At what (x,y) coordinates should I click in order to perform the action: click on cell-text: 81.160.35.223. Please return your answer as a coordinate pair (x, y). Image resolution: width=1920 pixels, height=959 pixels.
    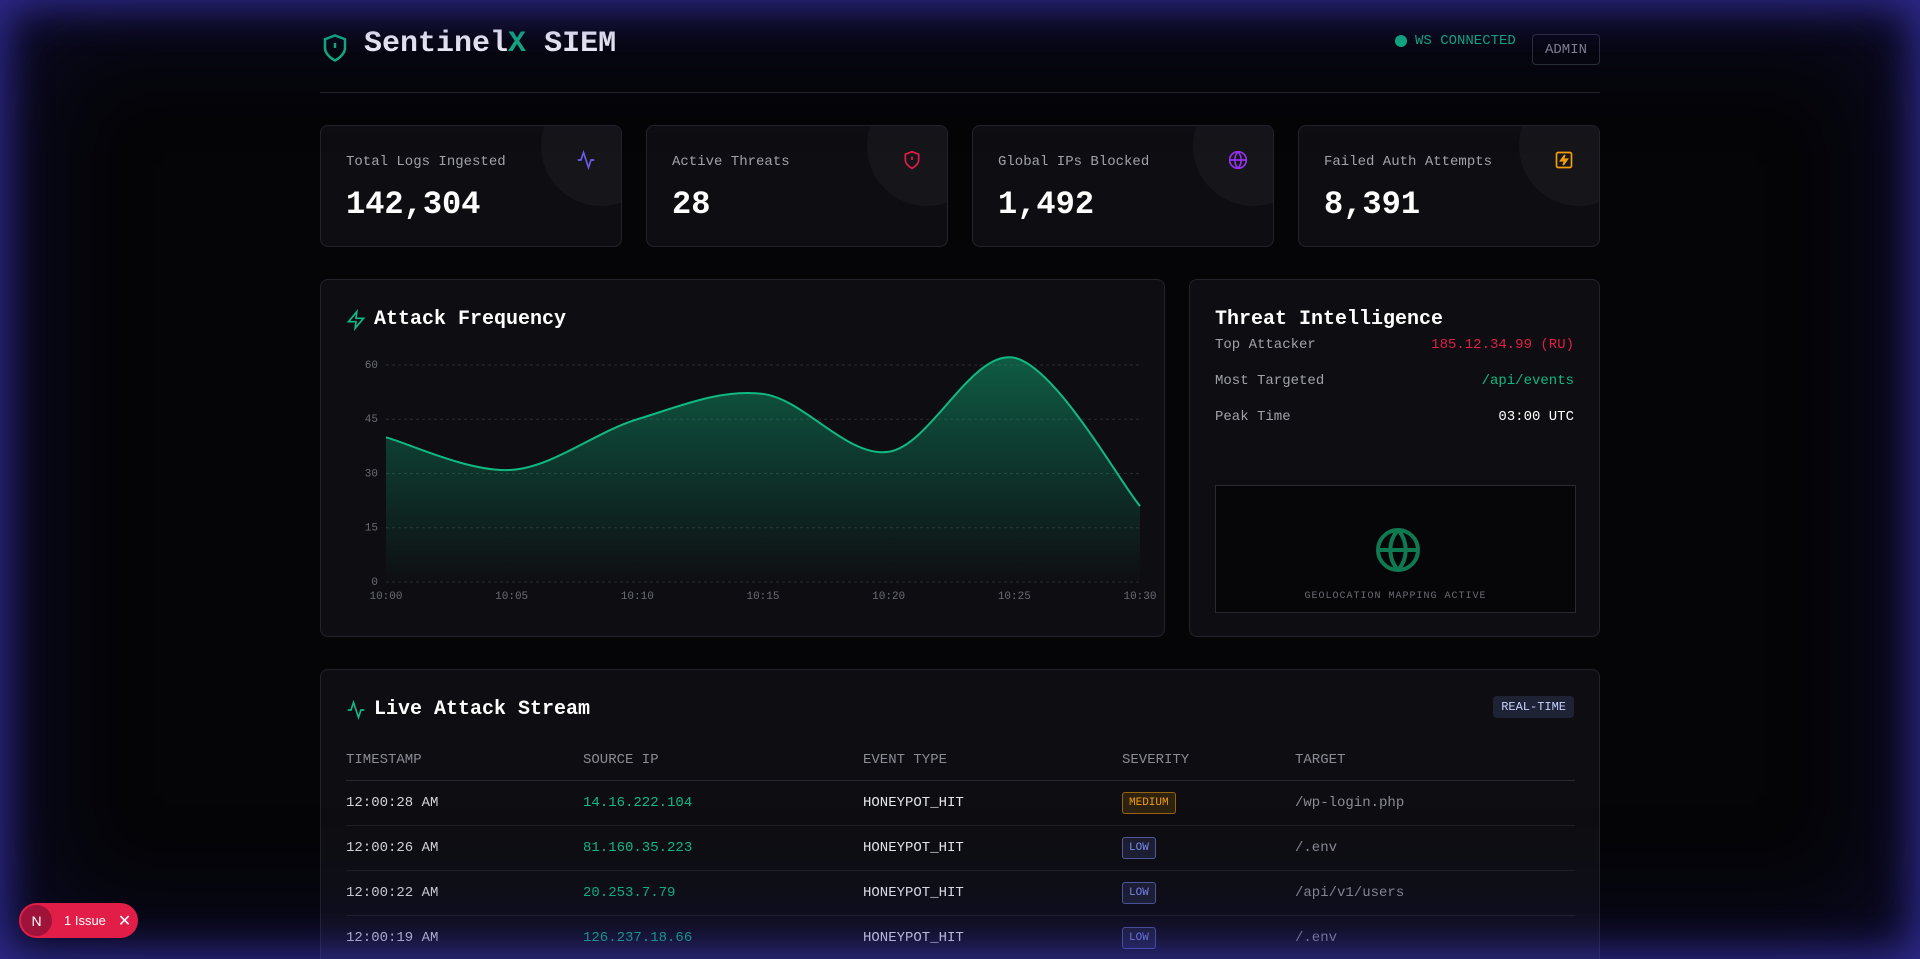
    Looking at the image, I should click on (638, 847).